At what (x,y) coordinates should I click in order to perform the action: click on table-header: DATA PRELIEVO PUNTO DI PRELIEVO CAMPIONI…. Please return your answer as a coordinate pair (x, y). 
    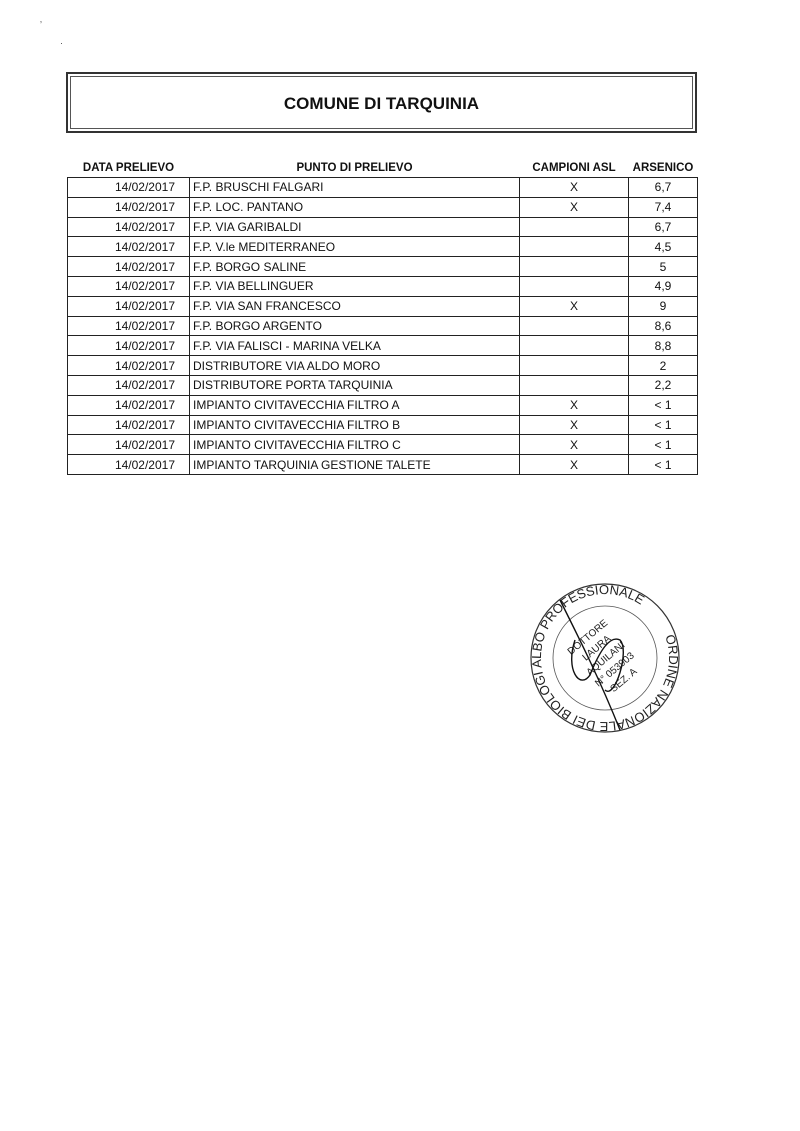
    Looking at the image, I should click on (383, 169).